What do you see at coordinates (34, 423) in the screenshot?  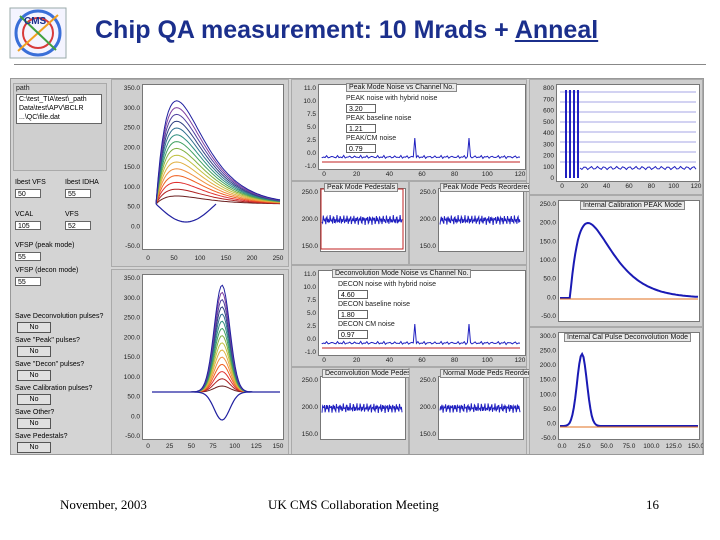 I see `save-other-button: No` at bounding box center [34, 423].